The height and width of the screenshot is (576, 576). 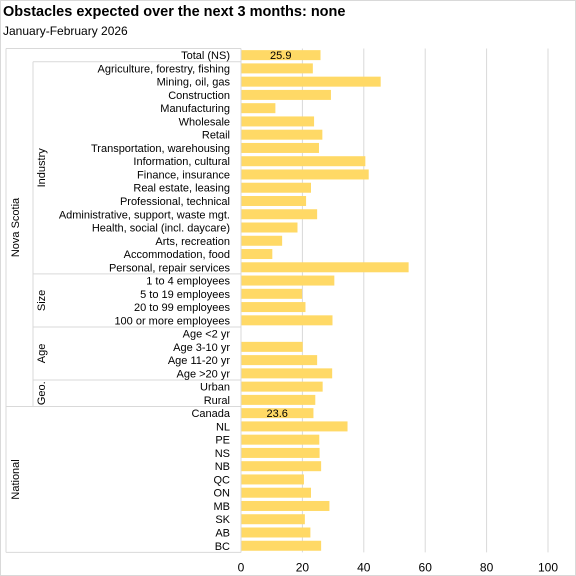 What do you see at coordinates (201, 348) in the screenshot?
I see `category-label: Age 3-10 yr` at bounding box center [201, 348].